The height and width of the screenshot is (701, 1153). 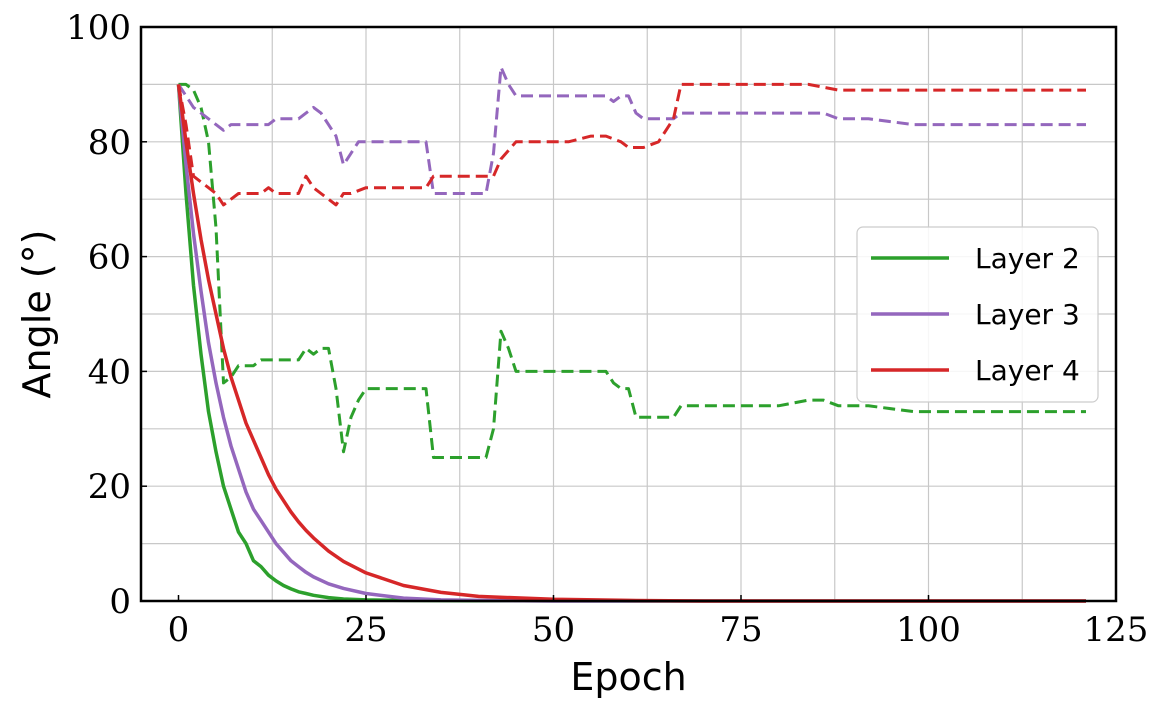 What do you see at coordinates (553, 630) in the screenshot?
I see `x-tick-label: 50` at bounding box center [553, 630].